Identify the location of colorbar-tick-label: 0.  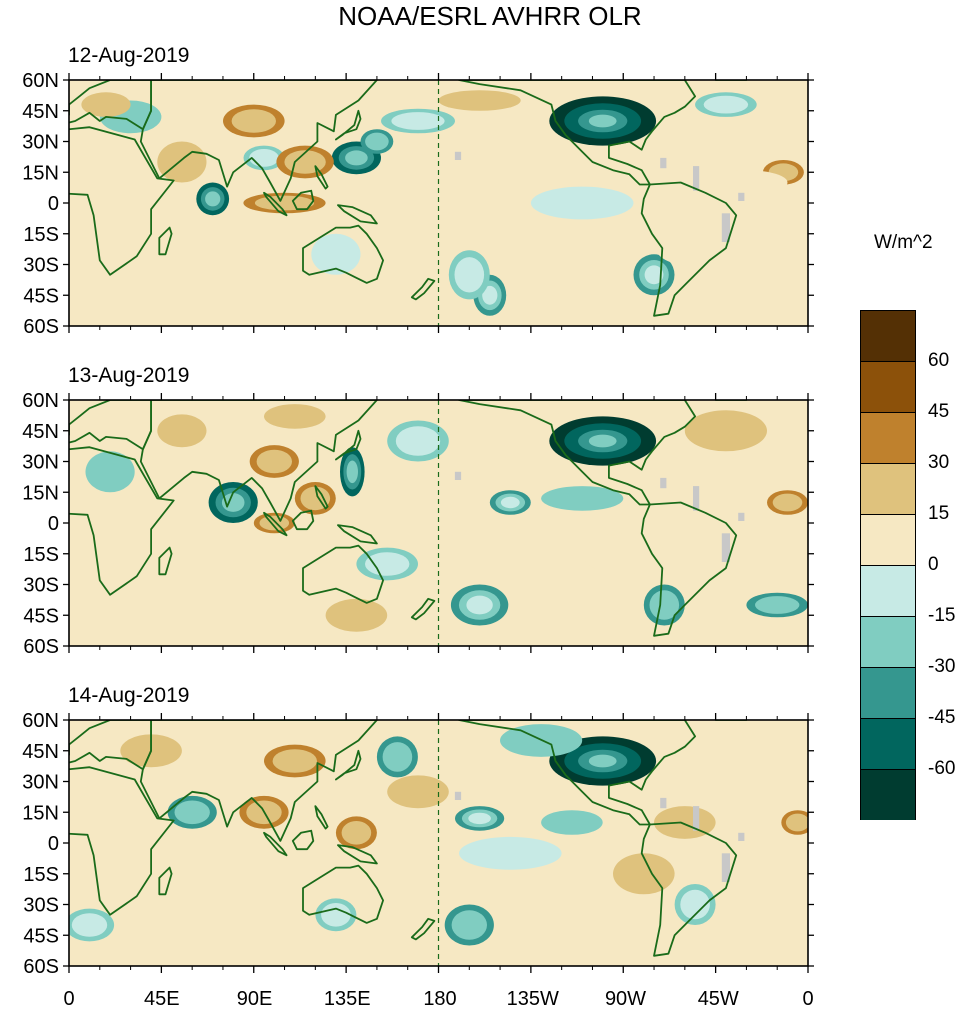
(933, 564).